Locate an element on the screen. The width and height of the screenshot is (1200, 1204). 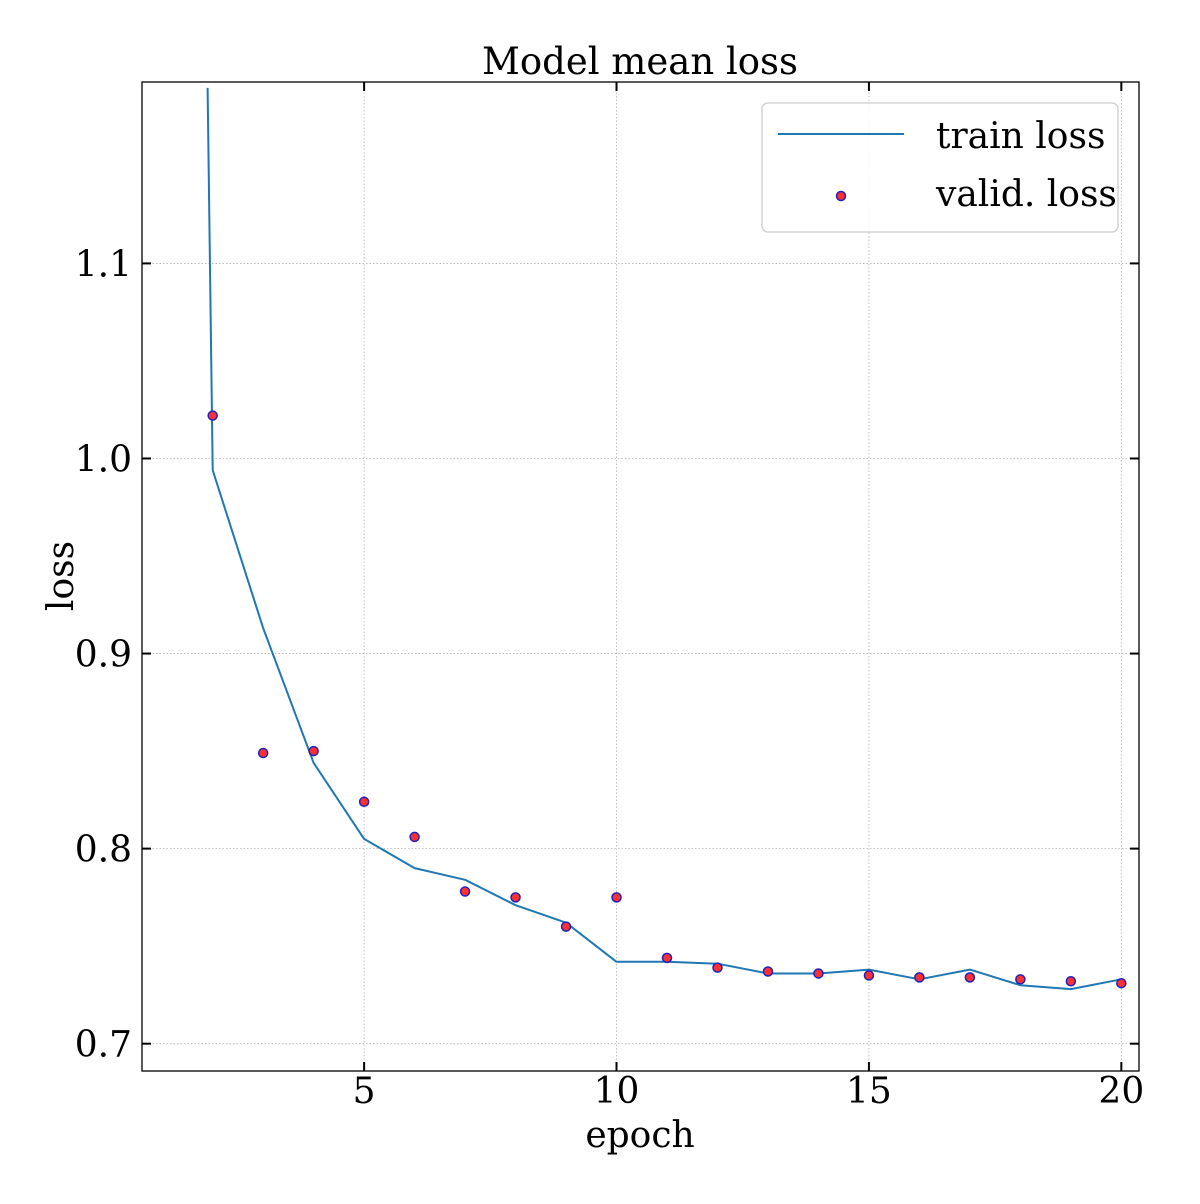
legend: train loss valid. loss is located at coordinates (940, 167).